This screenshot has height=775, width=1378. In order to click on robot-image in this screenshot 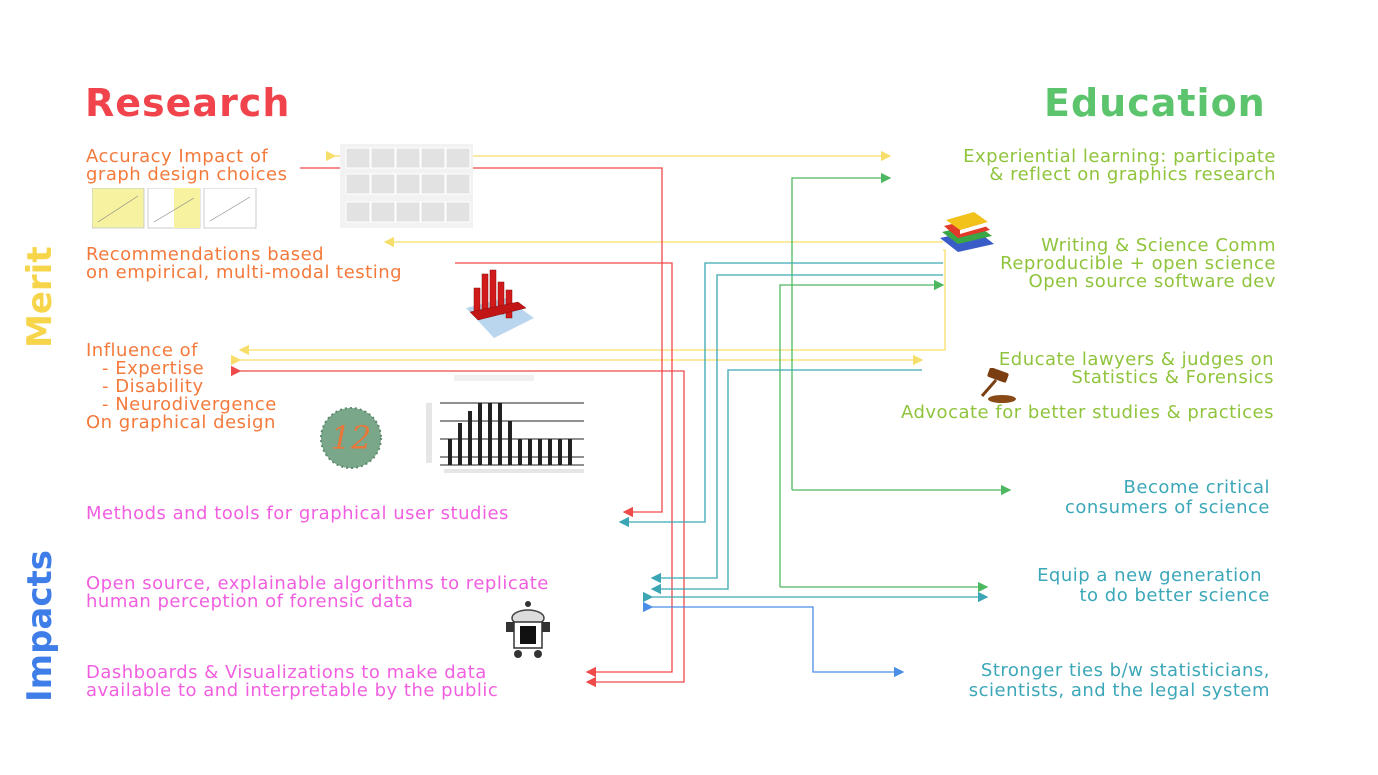, I will do `click(528, 629)`.